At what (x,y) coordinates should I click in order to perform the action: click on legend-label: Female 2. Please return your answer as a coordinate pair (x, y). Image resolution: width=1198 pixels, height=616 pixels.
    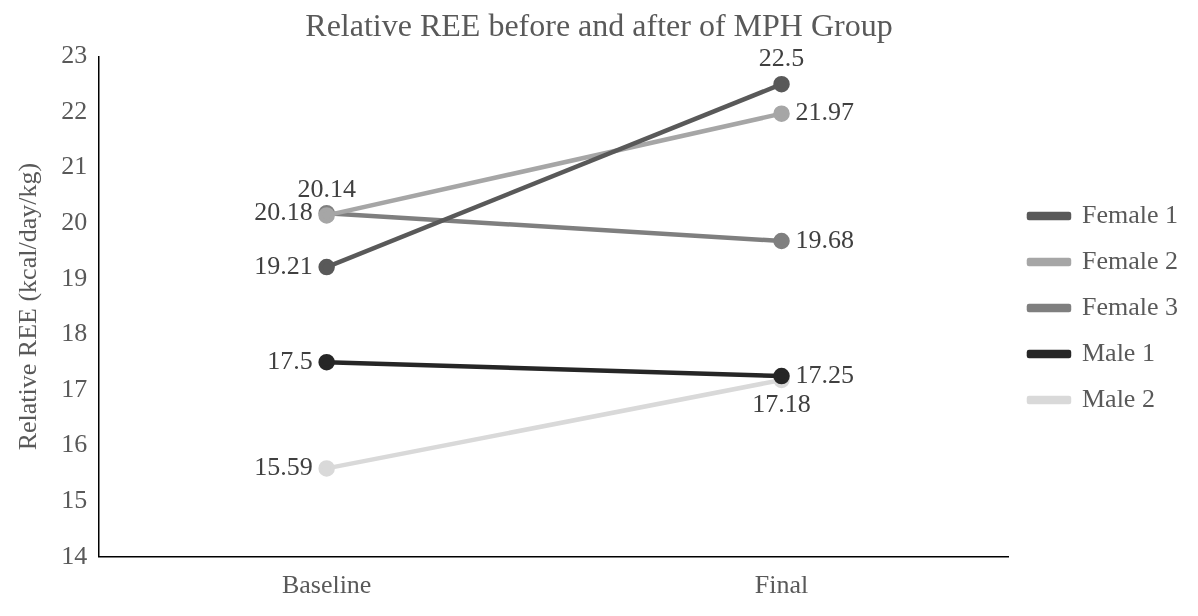
    Looking at the image, I should click on (1129, 260).